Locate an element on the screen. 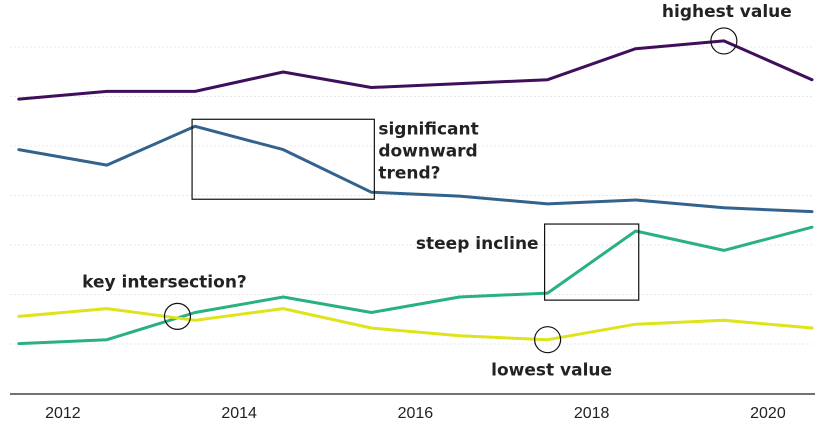 The image size is (825, 428). annotation-box-downward is located at coordinates (283, 159).